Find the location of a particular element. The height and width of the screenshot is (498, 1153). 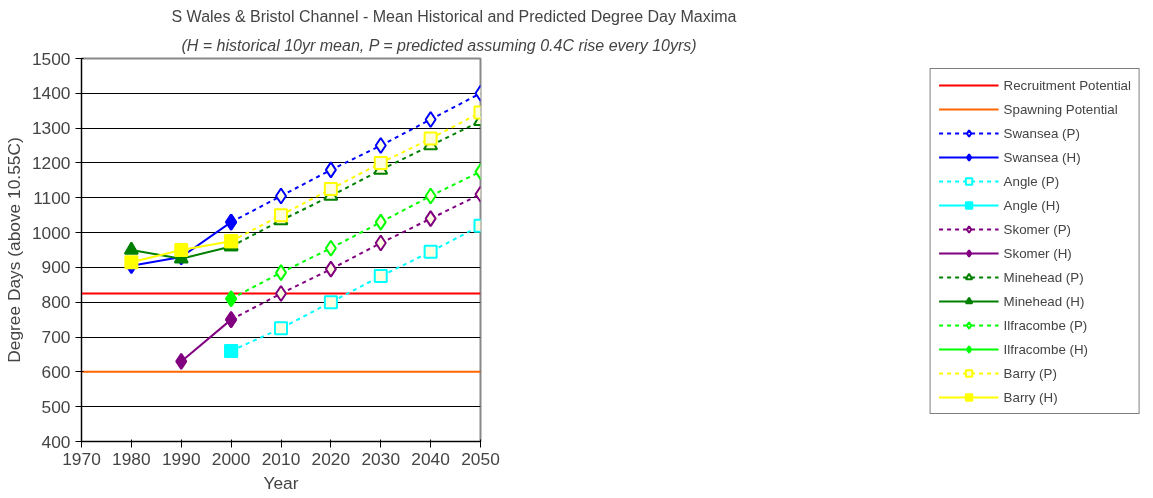

x-tick-label: 1990 is located at coordinates (181, 458).